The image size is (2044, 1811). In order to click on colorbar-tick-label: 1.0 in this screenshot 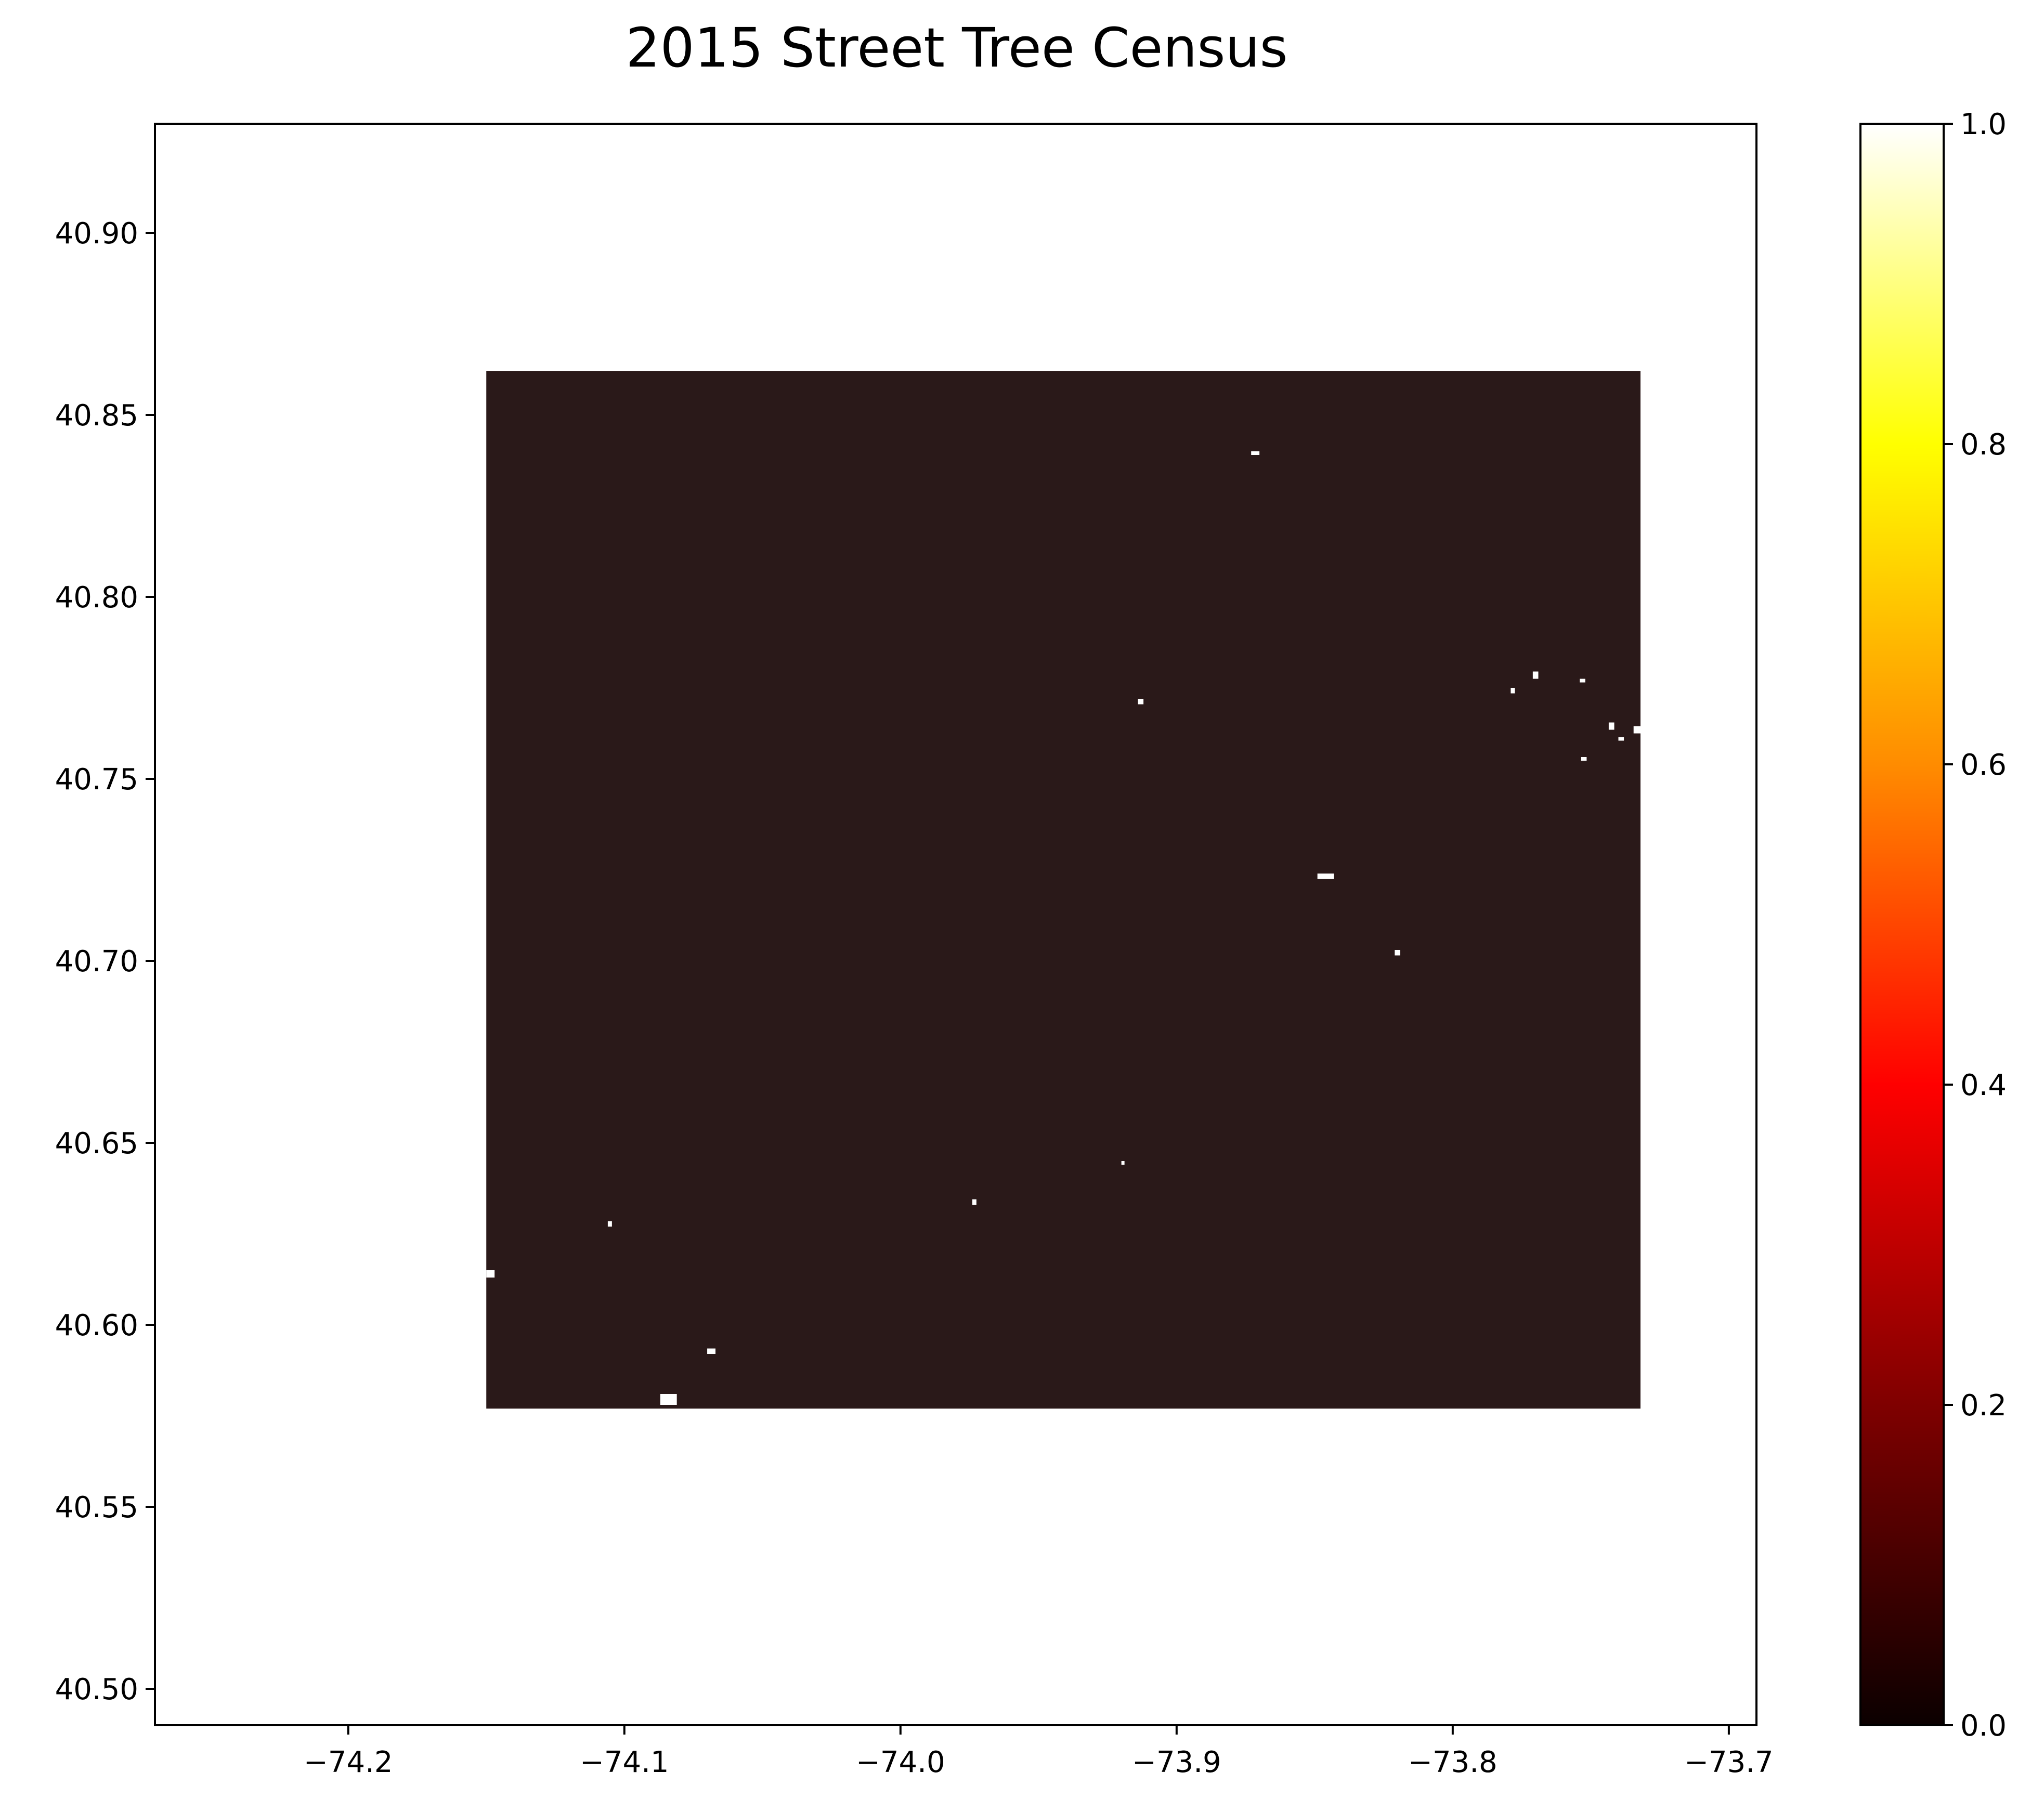, I will do `click(1984, 124)`.